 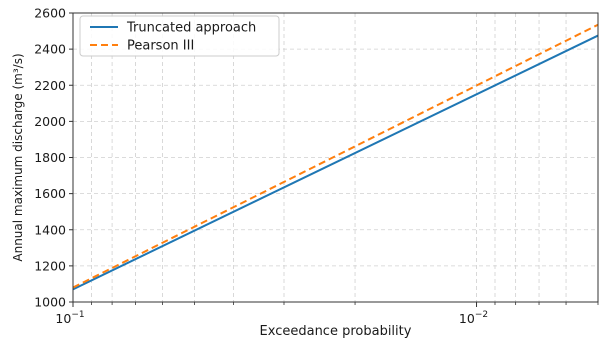 What do you see at coordinates (69, 318) in the screenshot?
I see `x-tick-label: 10⁻¹` at bounding box center [69, 318].